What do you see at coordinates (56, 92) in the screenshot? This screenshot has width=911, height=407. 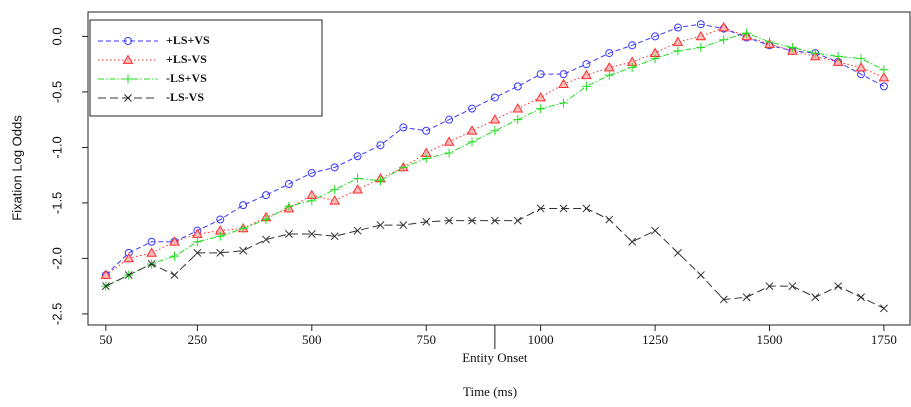 I see `y-tick-label: -0.5` at bounding box center [56, 92].